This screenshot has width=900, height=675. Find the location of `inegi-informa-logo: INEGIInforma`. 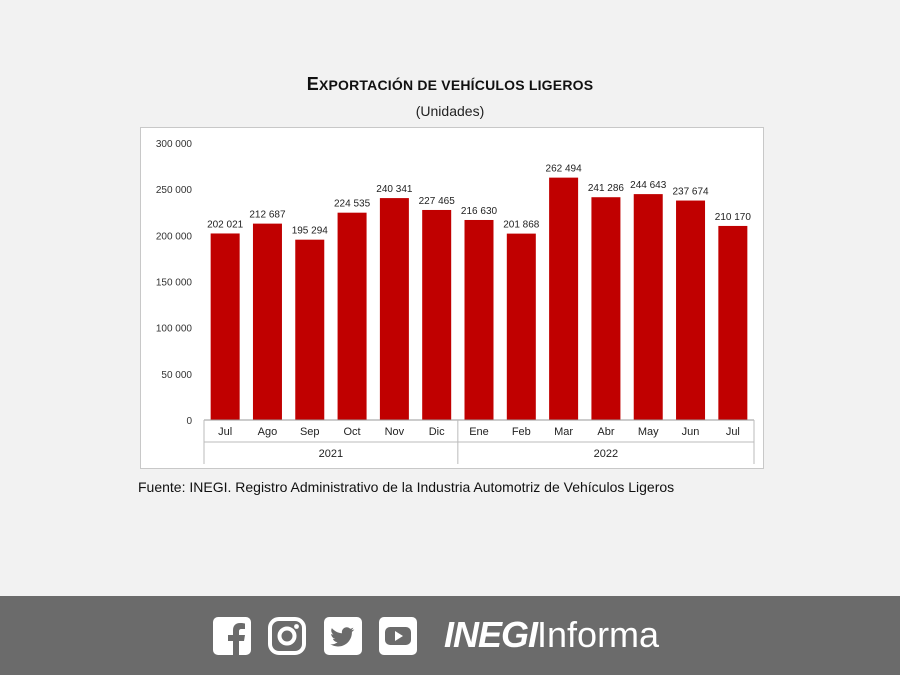

inegi-informa-logo: INEGIInforma is located at coordinates (552, 634).